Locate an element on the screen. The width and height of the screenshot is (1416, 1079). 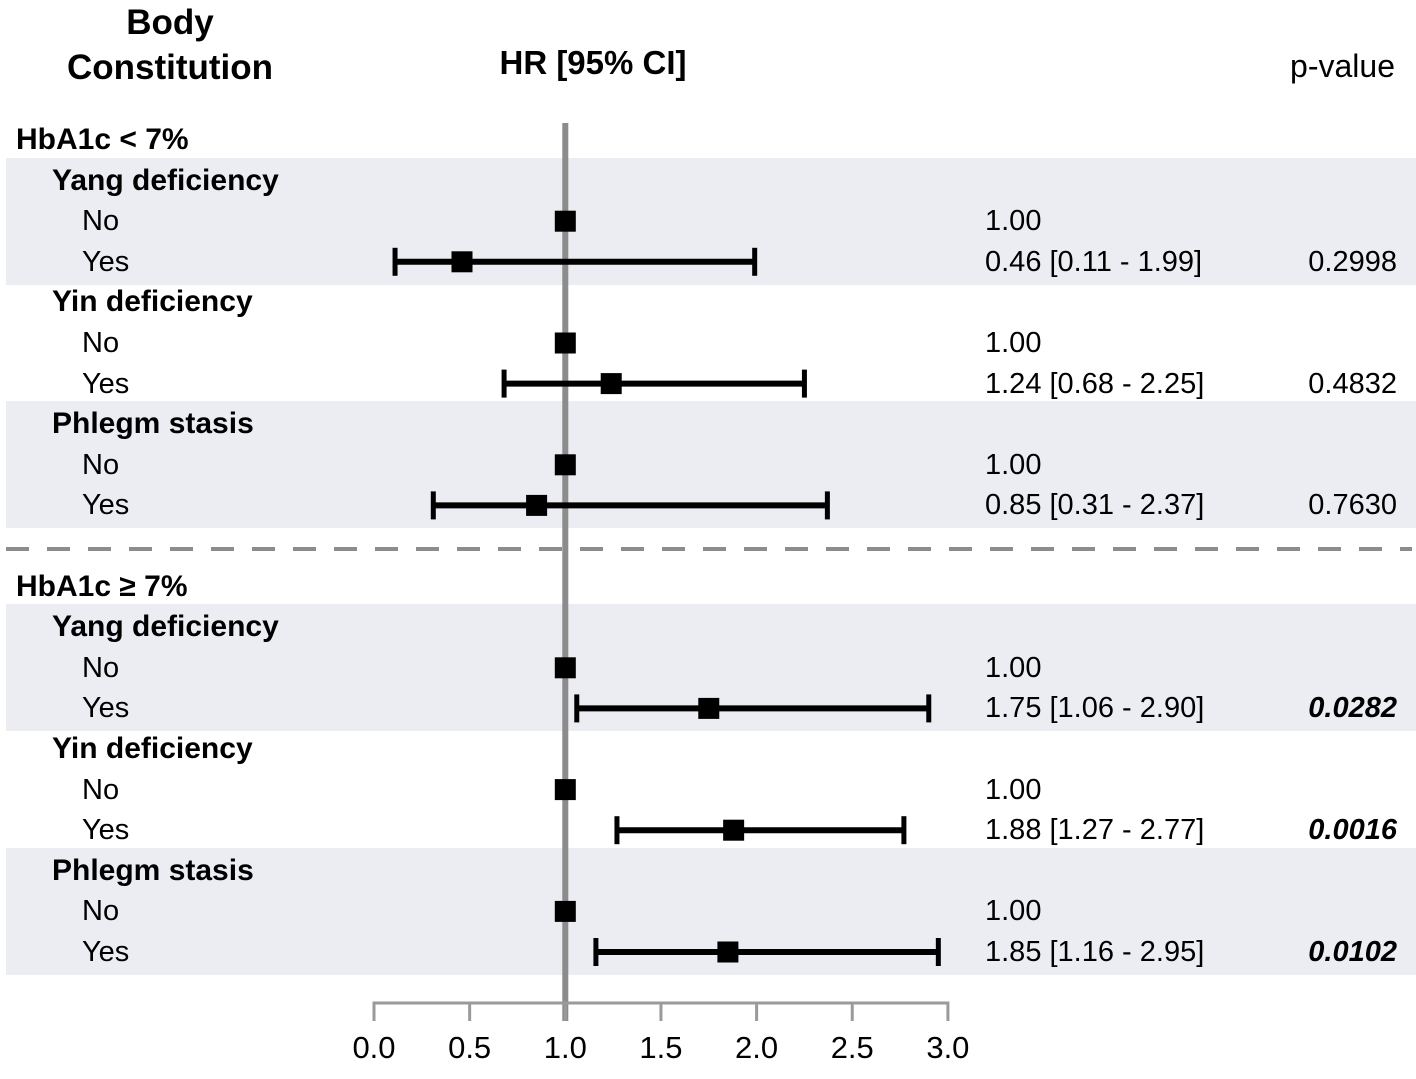
column-header-line2: Constitution is located at coordinates (170, 67).